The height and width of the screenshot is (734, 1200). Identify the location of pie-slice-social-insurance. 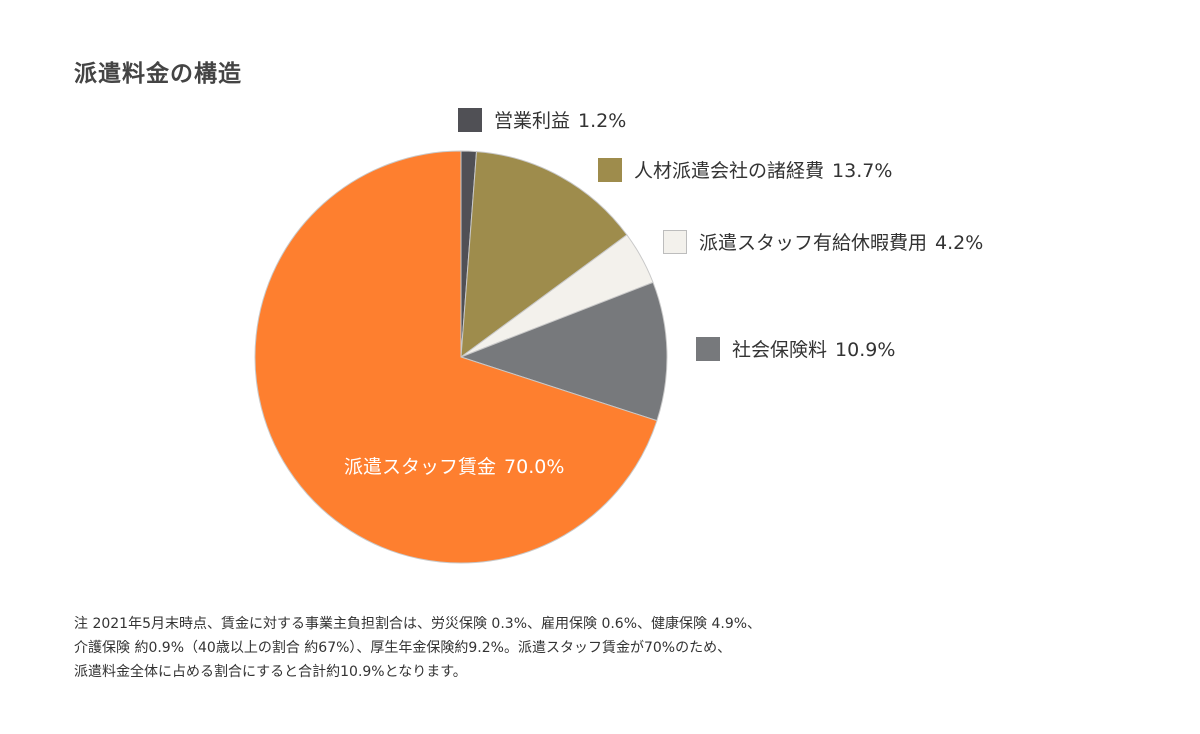
(563, 351).